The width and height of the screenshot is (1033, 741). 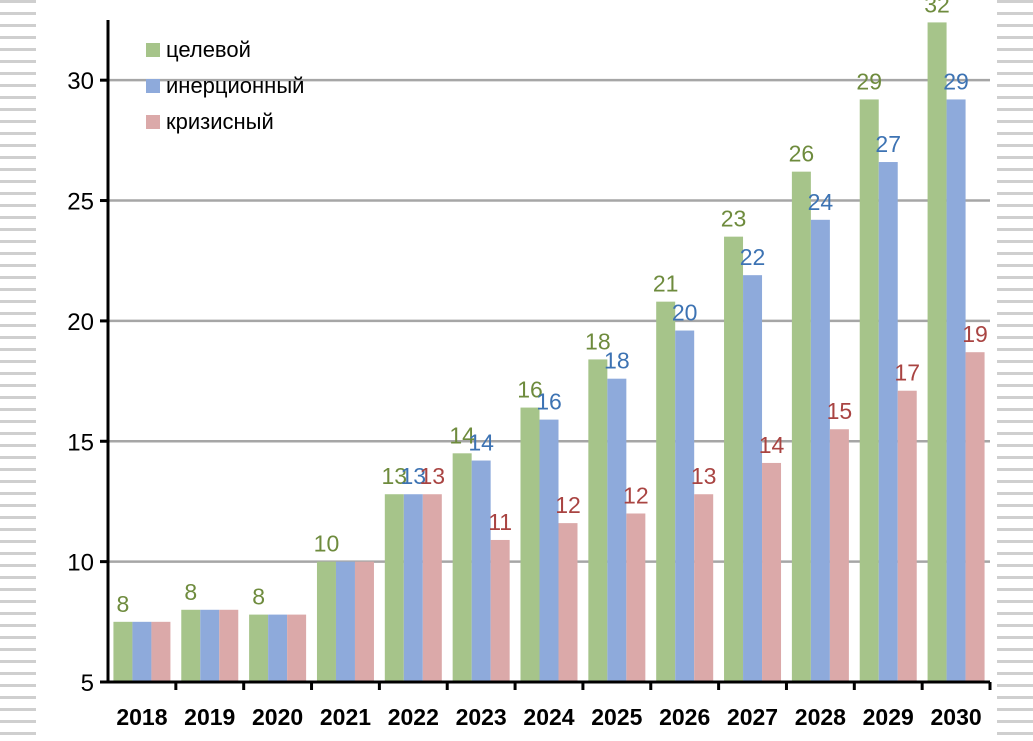 I want to click on x-tick-label: 2022, so click(x=413, y=717).